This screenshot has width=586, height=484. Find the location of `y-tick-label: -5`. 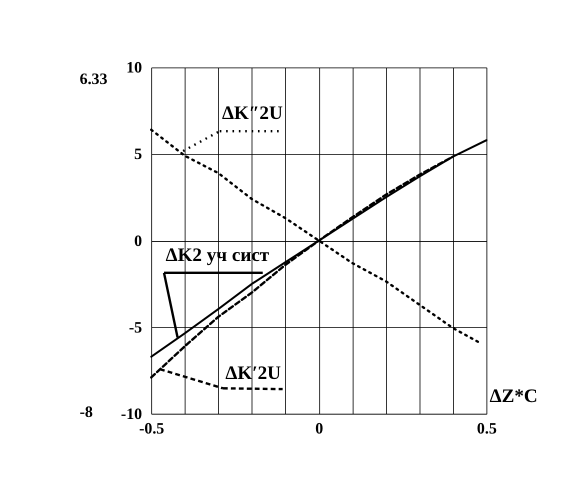

y-tick-label: -5 is located at coordinates (135, 327).